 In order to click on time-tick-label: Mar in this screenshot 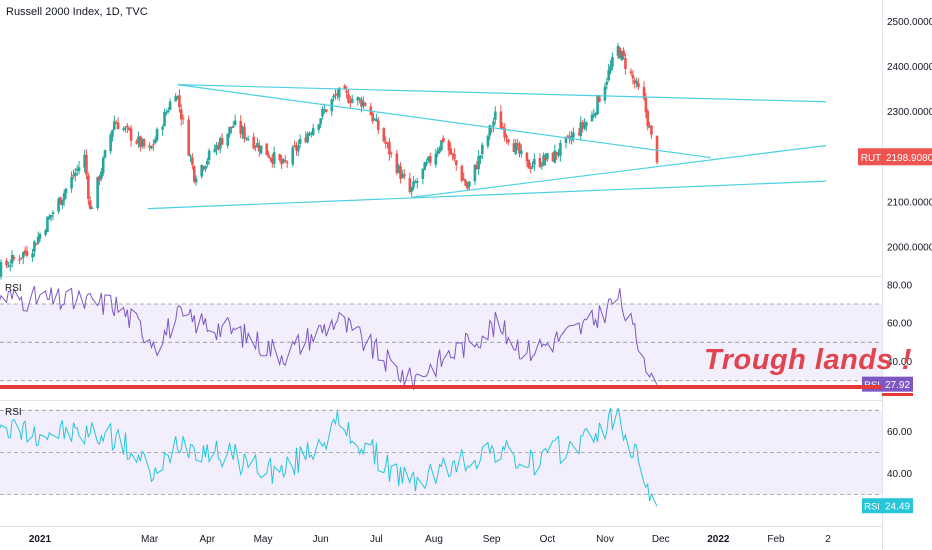, I will do `click(150, 539)`.